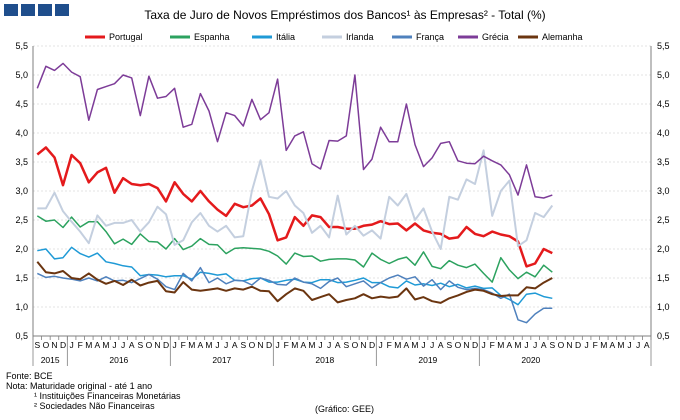 Image resolution: width=680 pixels, height=420 pixels. I want to click on y-axis-right: 0,5 1,0 1,5 2,0 2,5 3,0 3,5 4,0 4,5 5,0 5,5, so click(663, 191).